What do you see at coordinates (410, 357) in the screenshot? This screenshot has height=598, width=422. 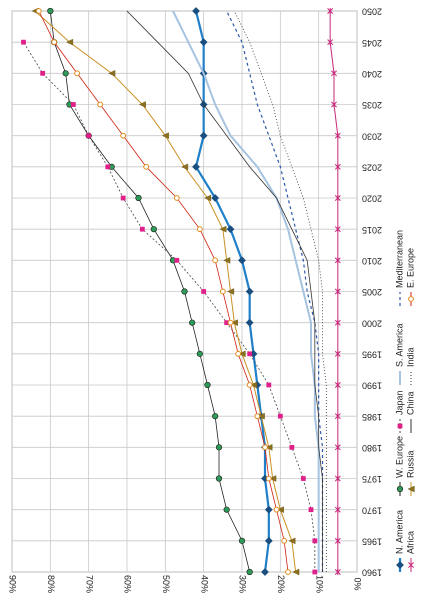 I see `legend-label: India` at bounding box center [410, 357].